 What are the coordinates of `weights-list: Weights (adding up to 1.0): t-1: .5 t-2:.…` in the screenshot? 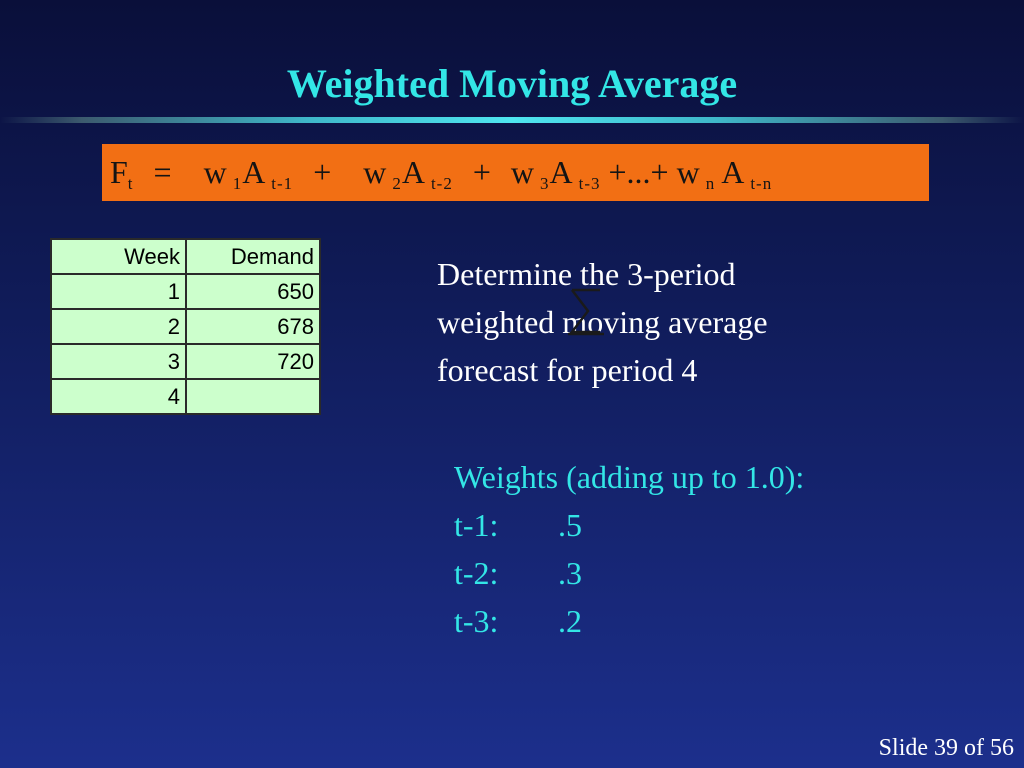 It's located at (704, 549).